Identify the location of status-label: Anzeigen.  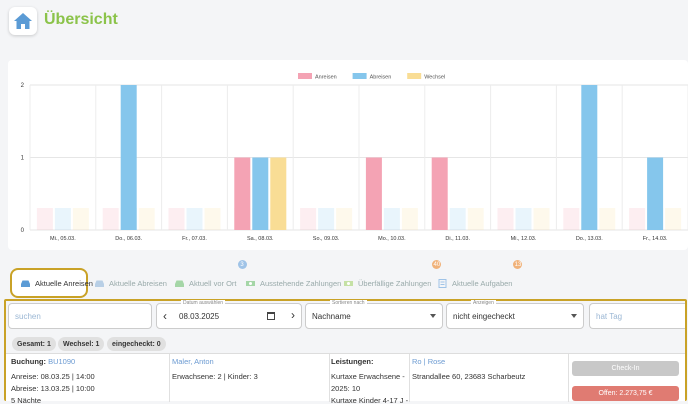
(483, 303).